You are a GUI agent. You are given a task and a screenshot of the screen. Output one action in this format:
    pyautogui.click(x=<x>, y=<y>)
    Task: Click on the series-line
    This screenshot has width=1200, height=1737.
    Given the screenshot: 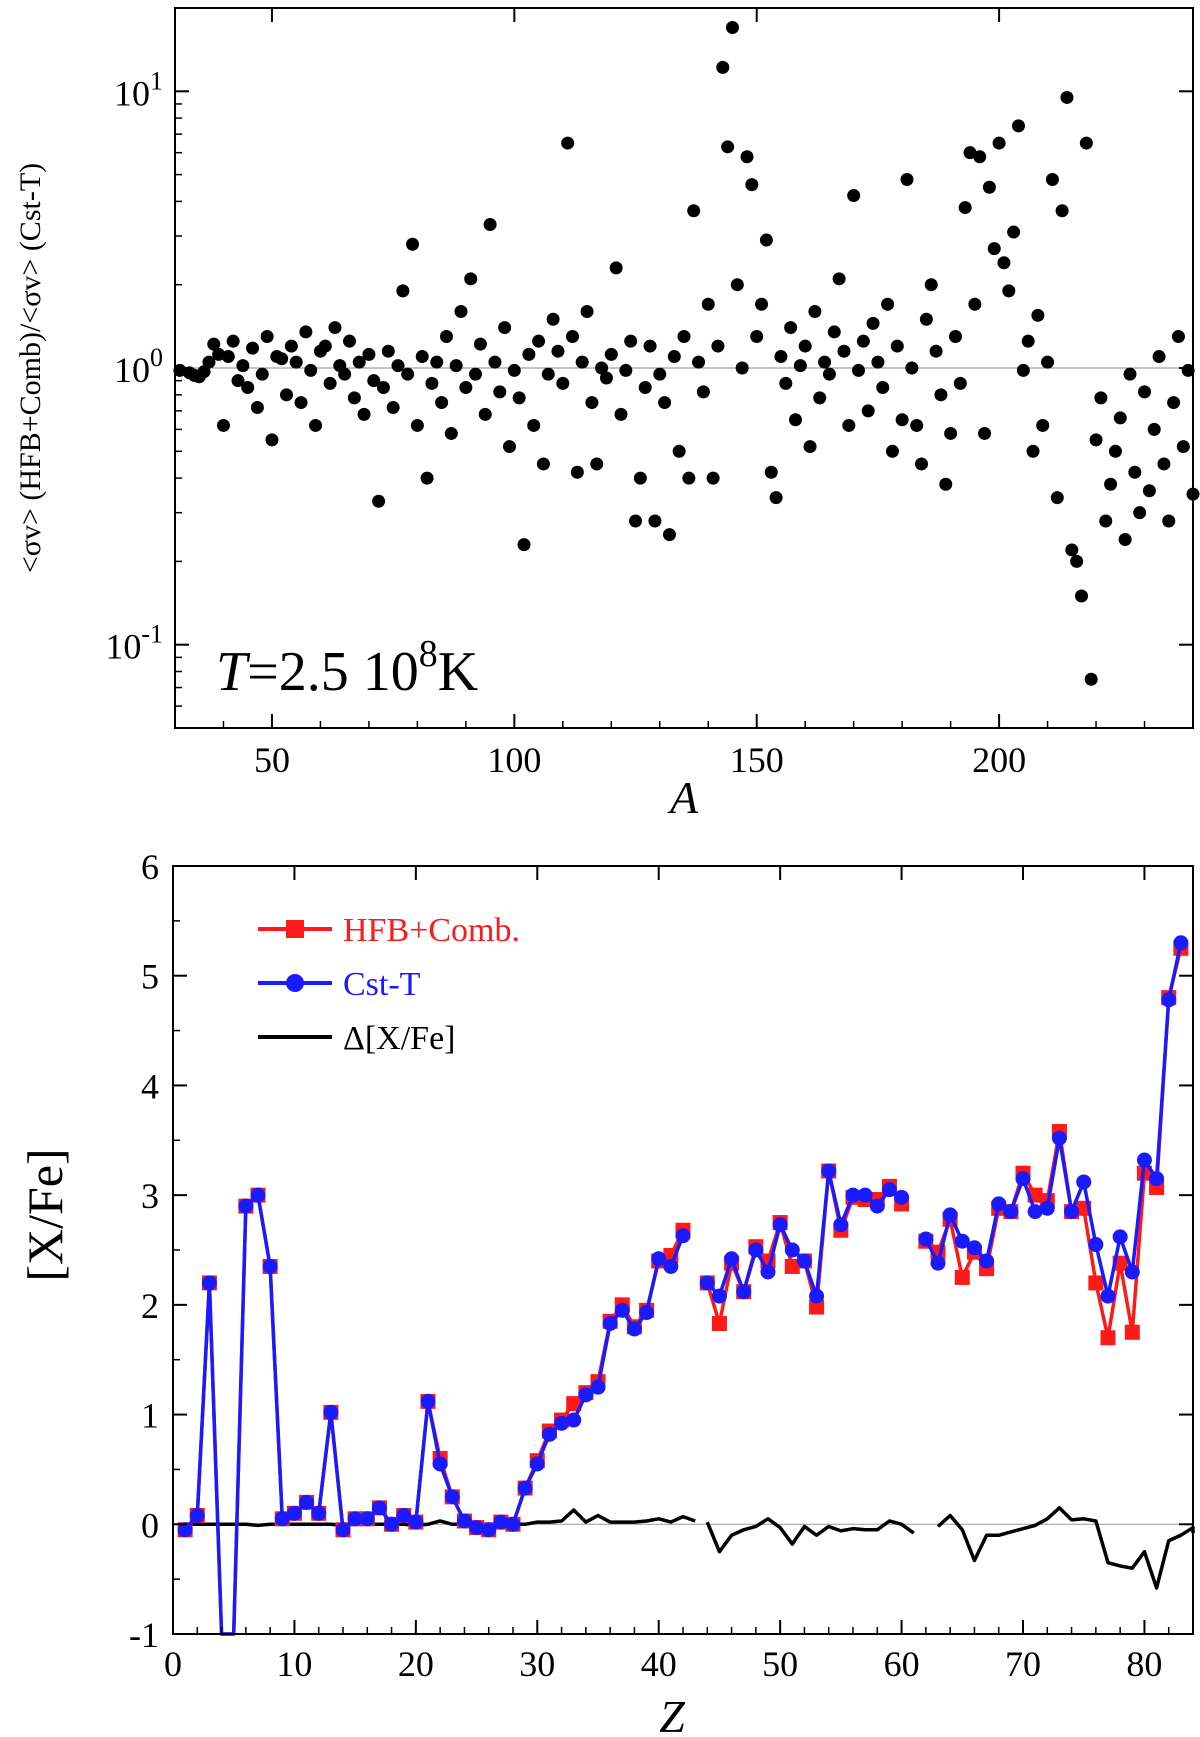 What is the action you would take?
    pyautogui.click(x=434, y=1414)
    